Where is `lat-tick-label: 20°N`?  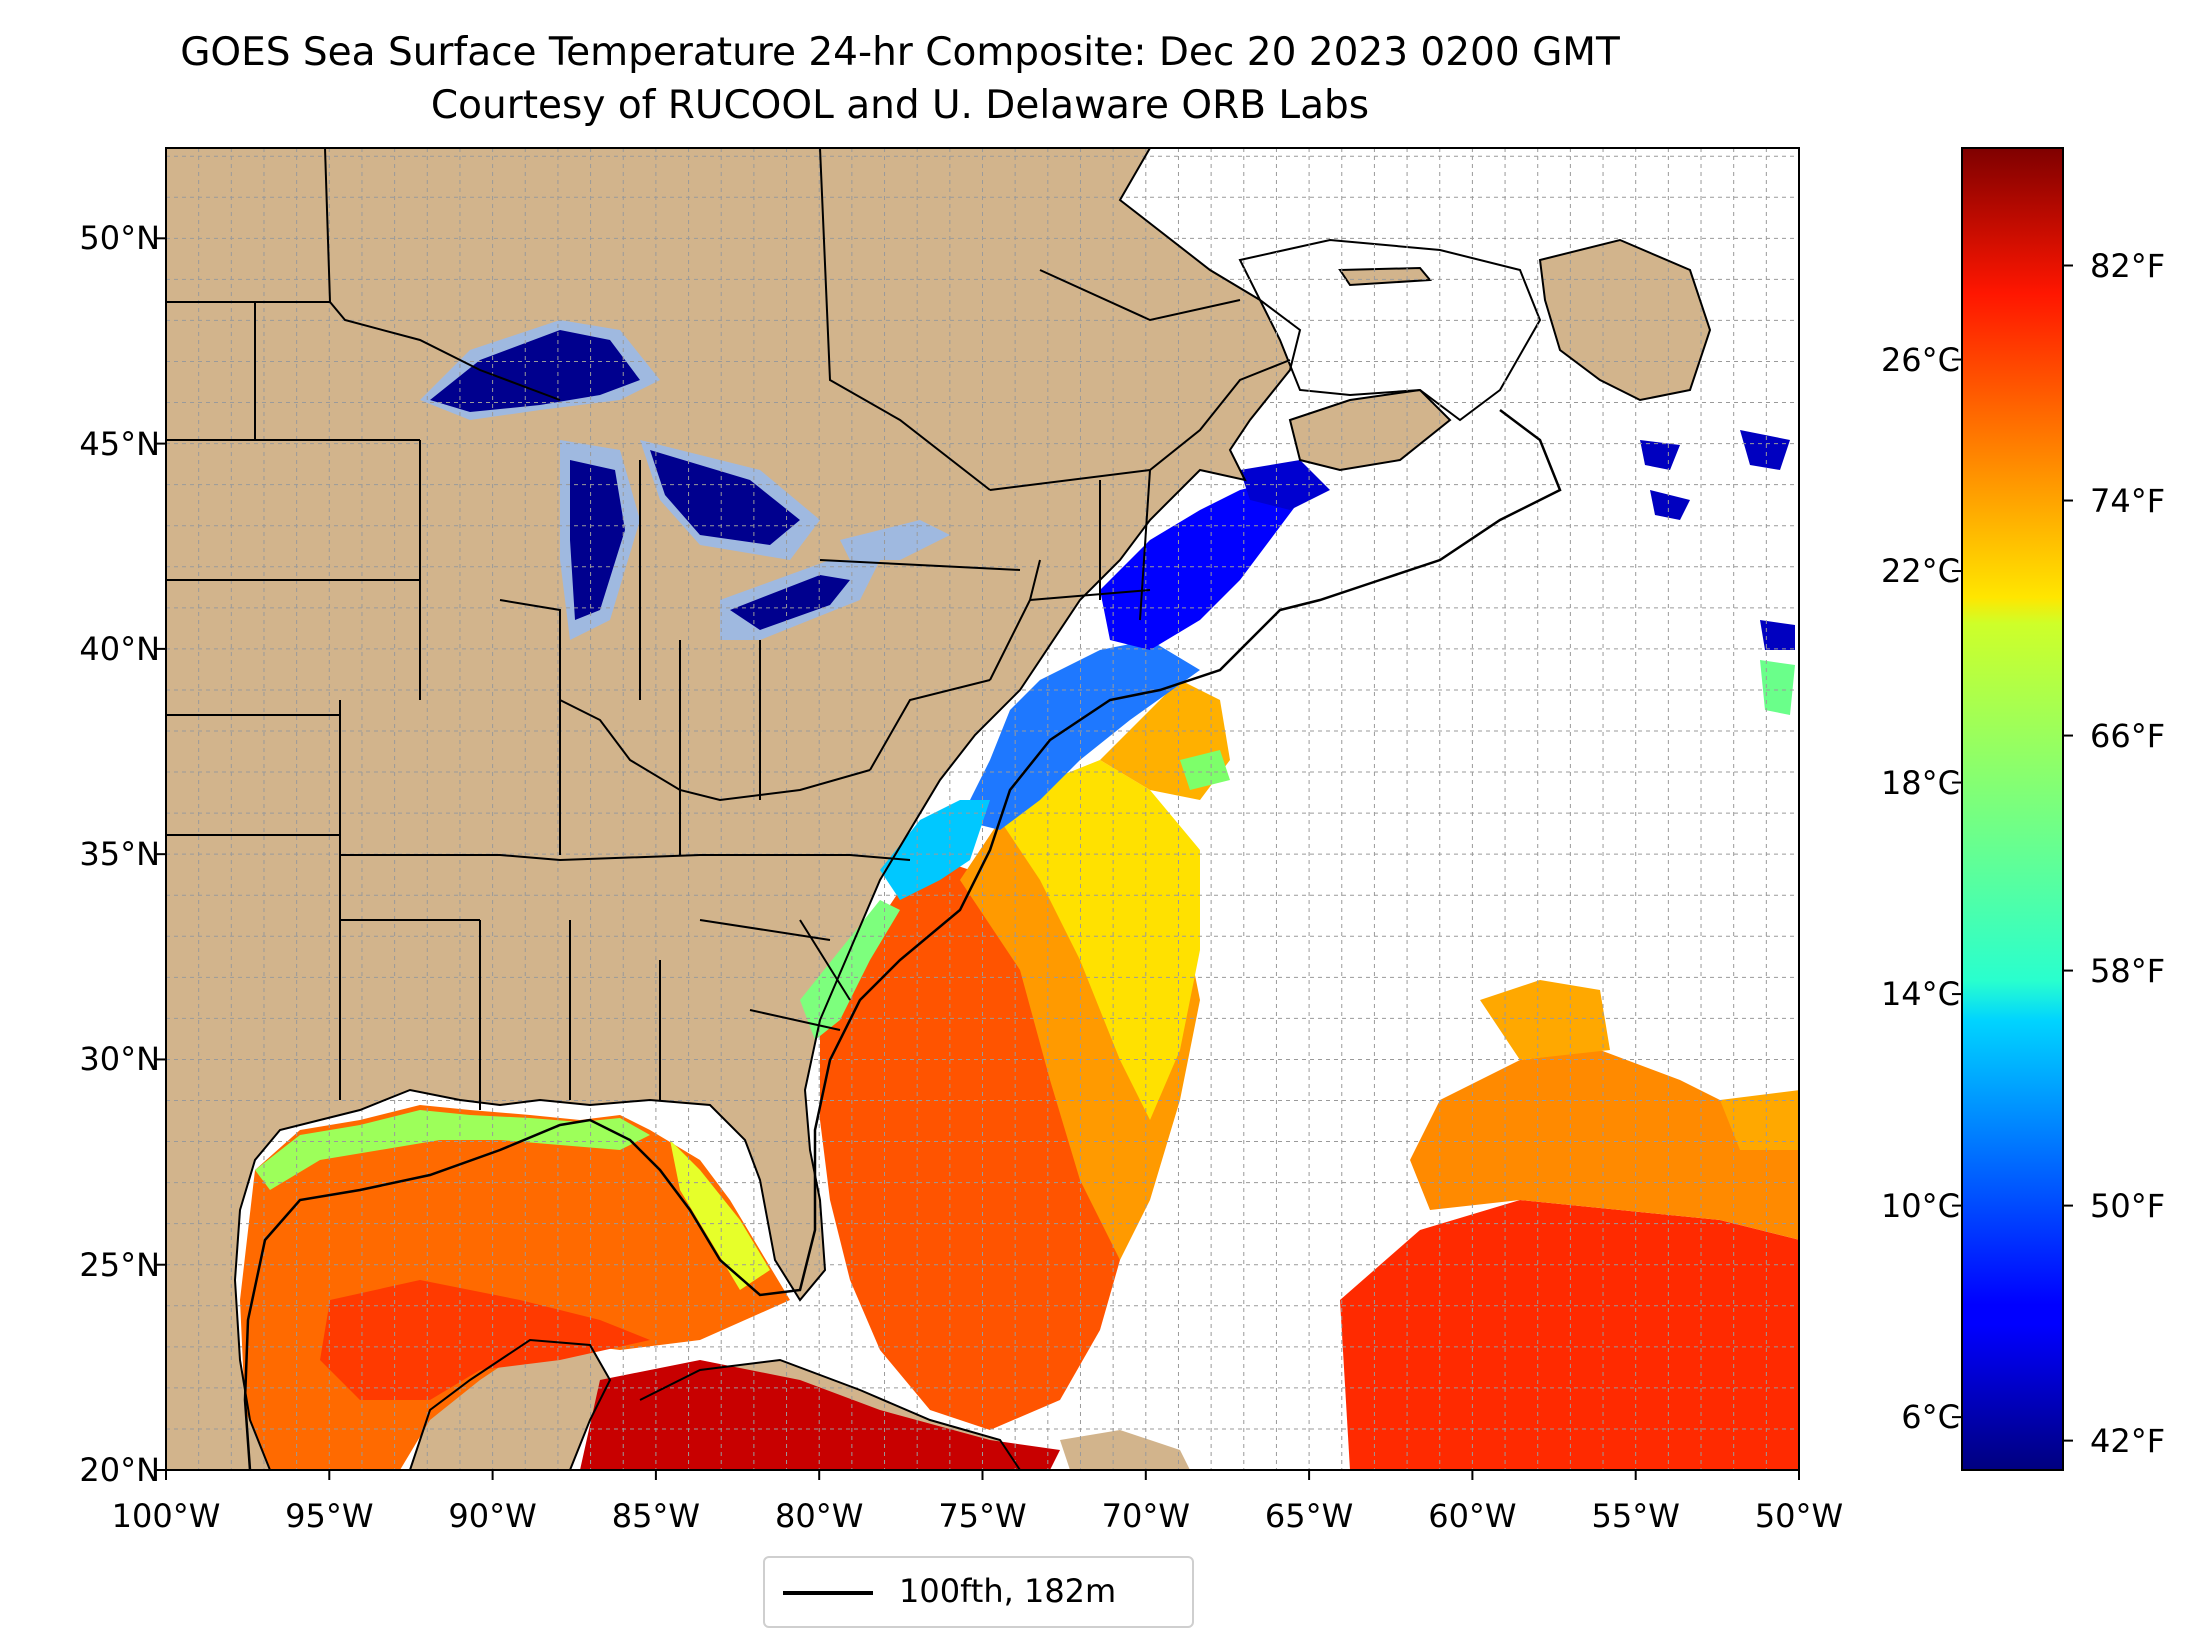 lat-tick-label: 20°N is located at coordinates (119, 1470).